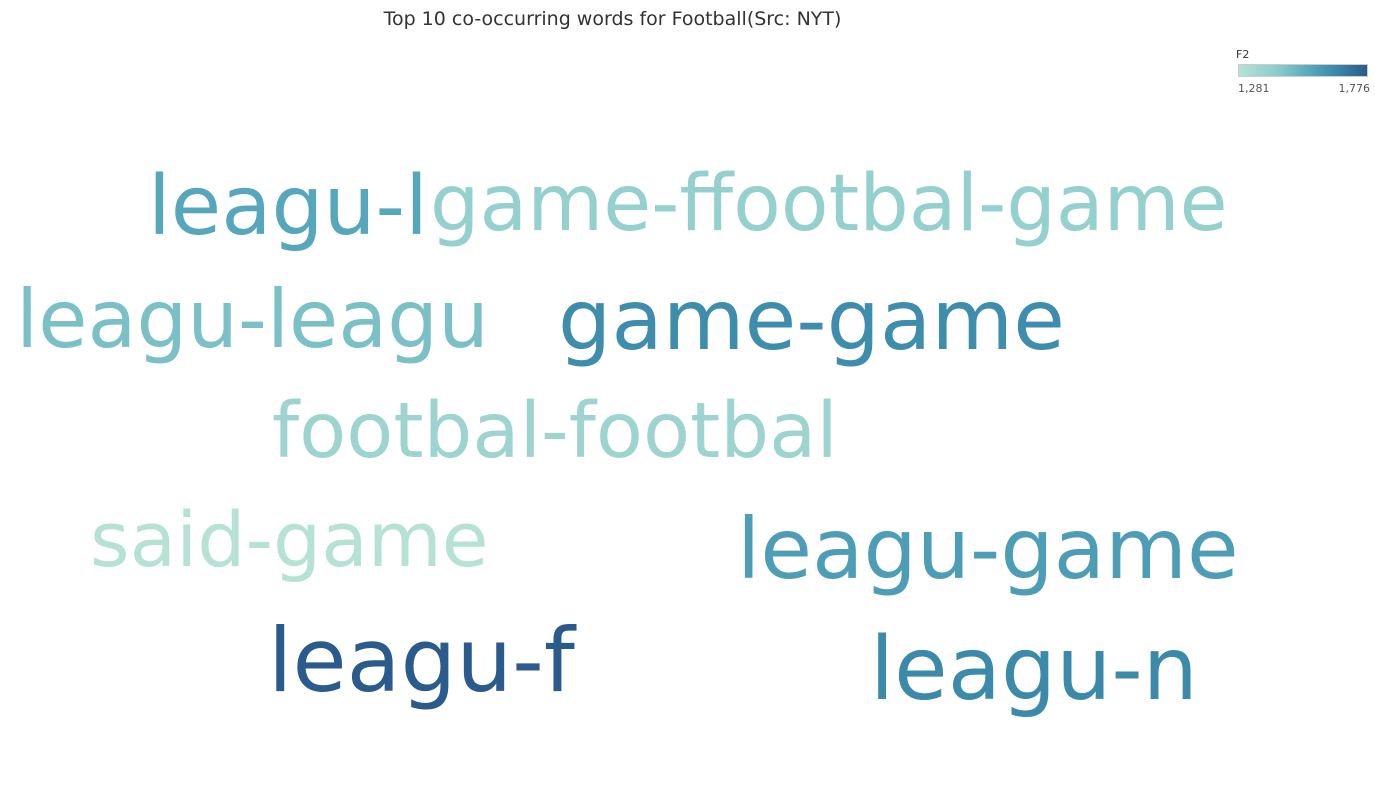 The height and width of the screenshot is (799, 1375). What do you see at coordinates (252, 319) in the screenshot?
I see `word-leagu-leagu: leagu-leagu` at bounding box center [252, 319].